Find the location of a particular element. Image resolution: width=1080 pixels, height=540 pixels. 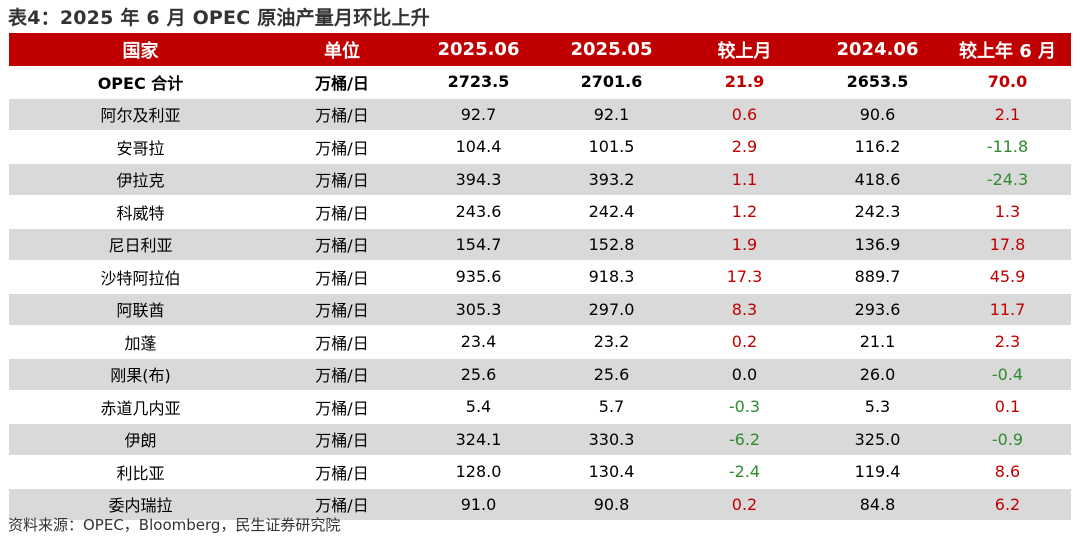

cell-may-2025: 90.8 is located at coordinates (611, 504).